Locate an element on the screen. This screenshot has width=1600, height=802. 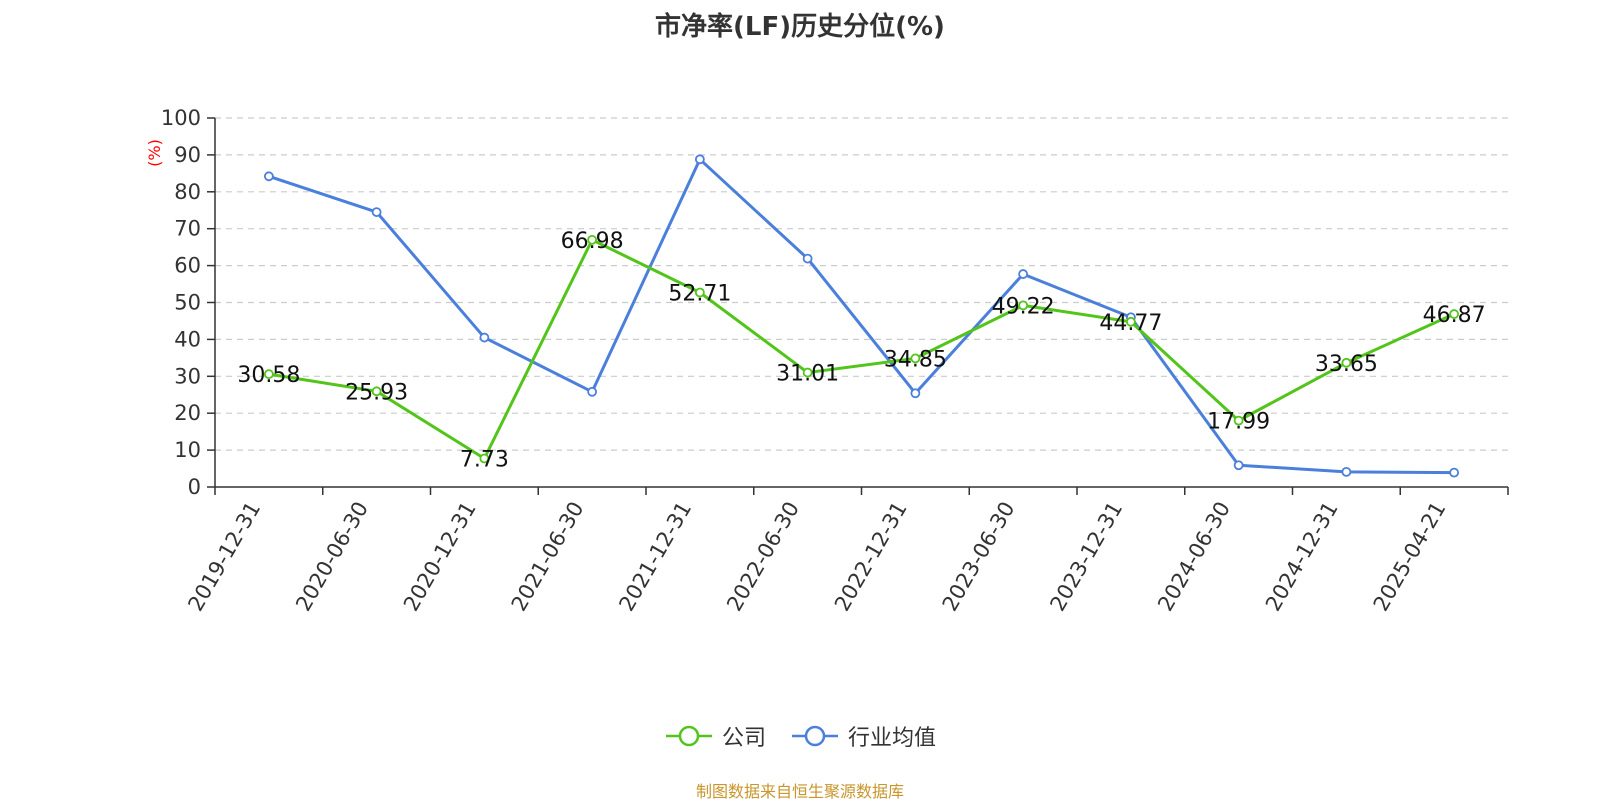
legend: 公司 行业均值 is located at coordinates (800, 736).